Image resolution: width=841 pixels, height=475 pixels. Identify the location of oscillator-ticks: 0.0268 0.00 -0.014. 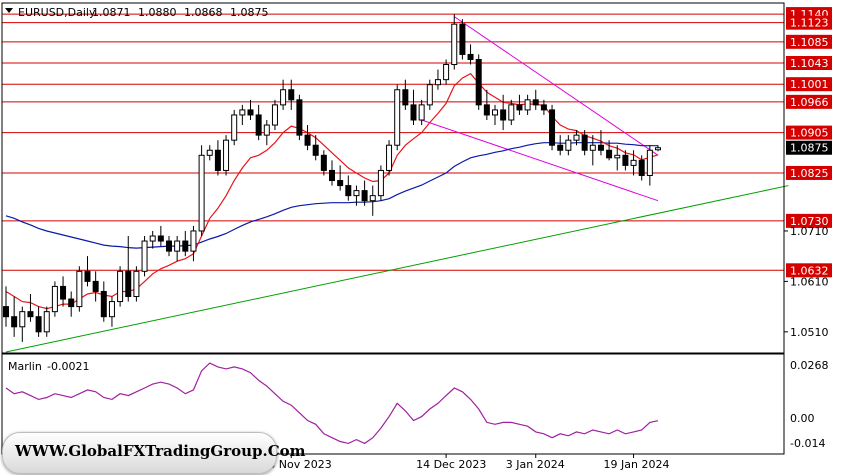
(809, 404).